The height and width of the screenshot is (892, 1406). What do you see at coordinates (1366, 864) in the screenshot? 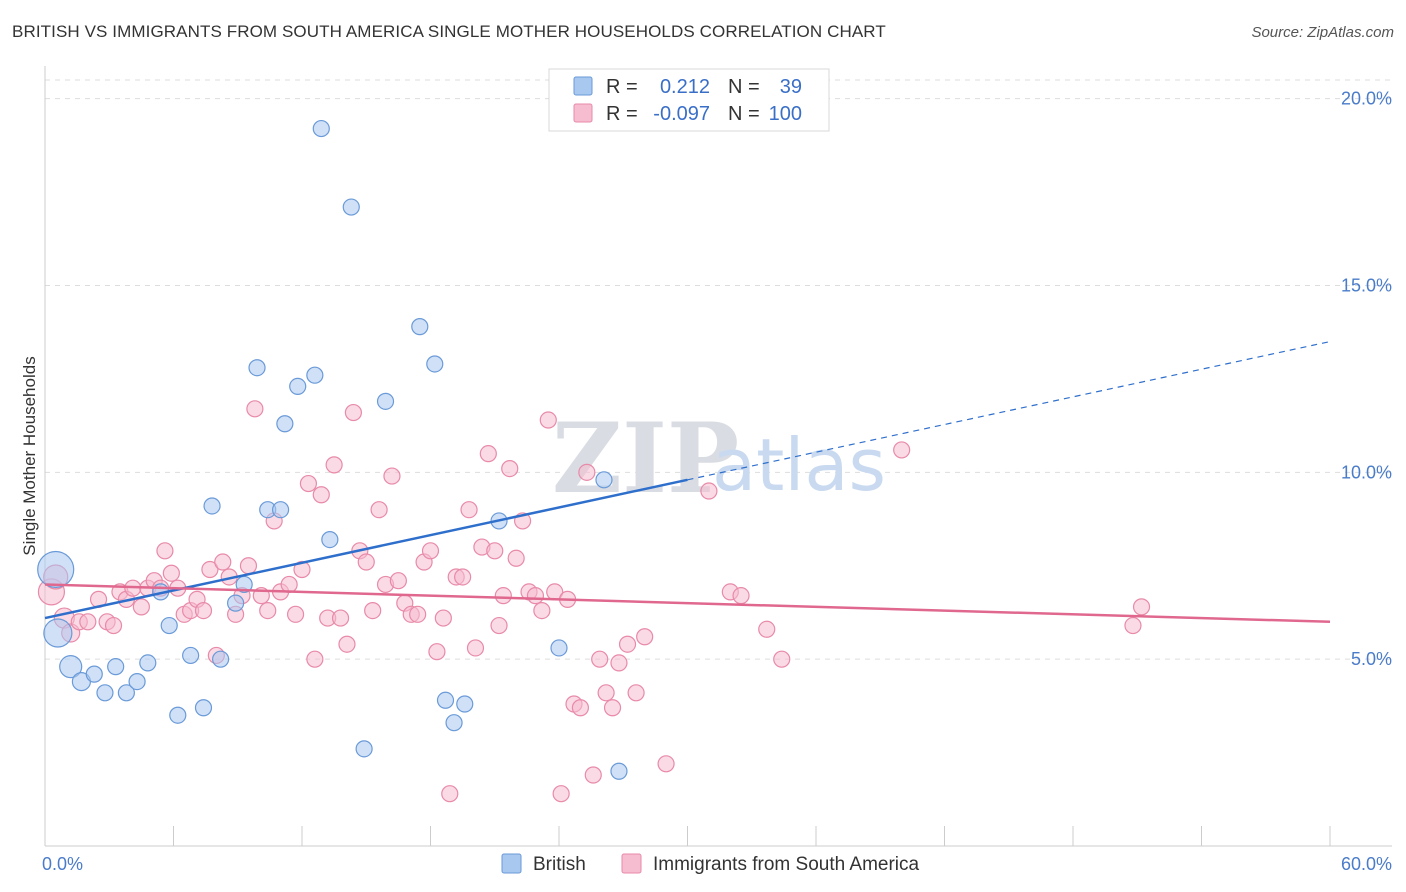
I see `x-tick-label-max: 60.0%` at bounding box center [1366, 864].